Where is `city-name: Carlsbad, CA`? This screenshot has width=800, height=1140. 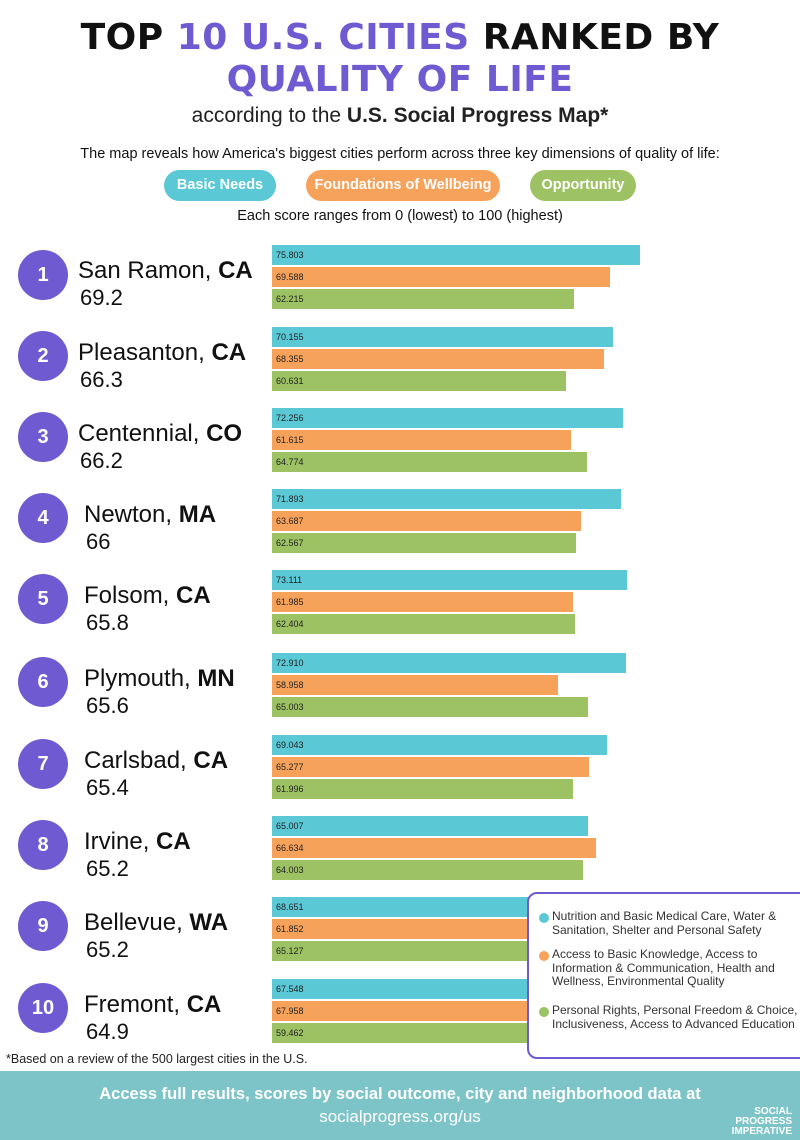 city-name: Carlsbad, CA is located at coordinates (156, 761).